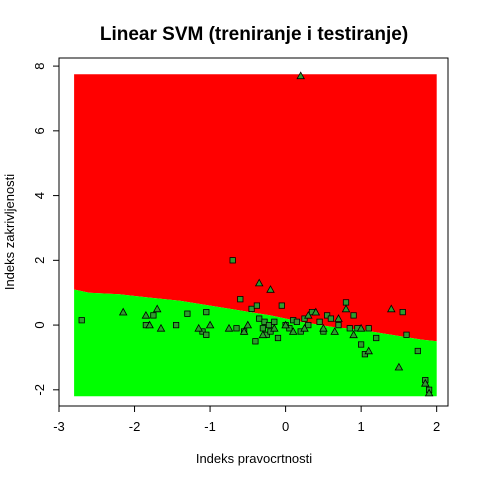  I want to click on y-tick-label: 6, so click(39, 130).